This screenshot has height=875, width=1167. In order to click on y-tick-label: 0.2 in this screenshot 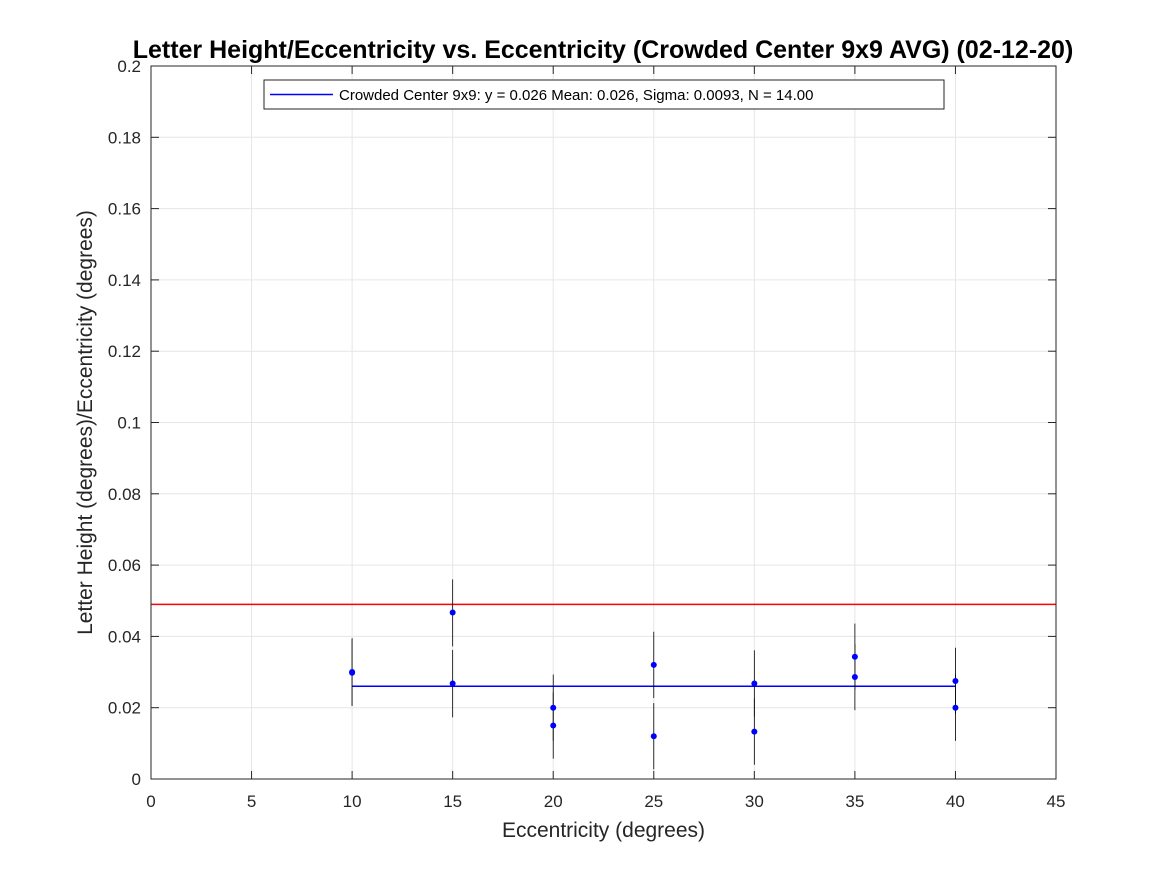, I will do `click(129, 66)`.